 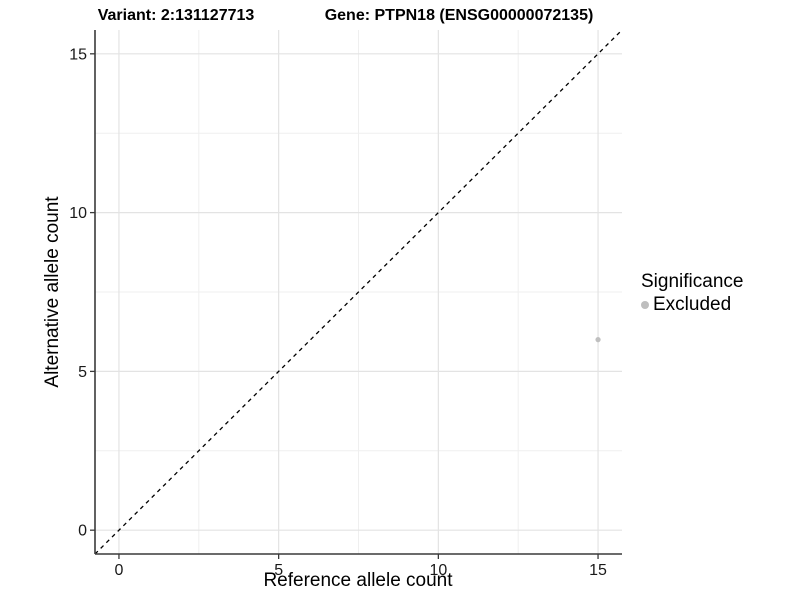 I want to click on plot-title-variant: Variant: 2:131127713, so click(x=176, y=15).